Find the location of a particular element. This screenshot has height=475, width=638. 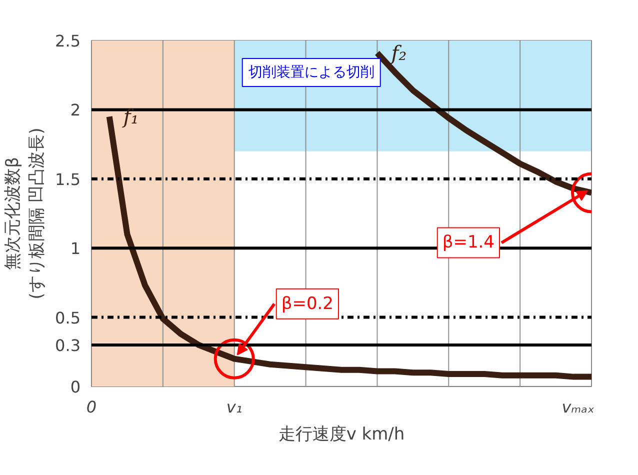

y-tick-label: 2 is located at coordinates (75, 110).